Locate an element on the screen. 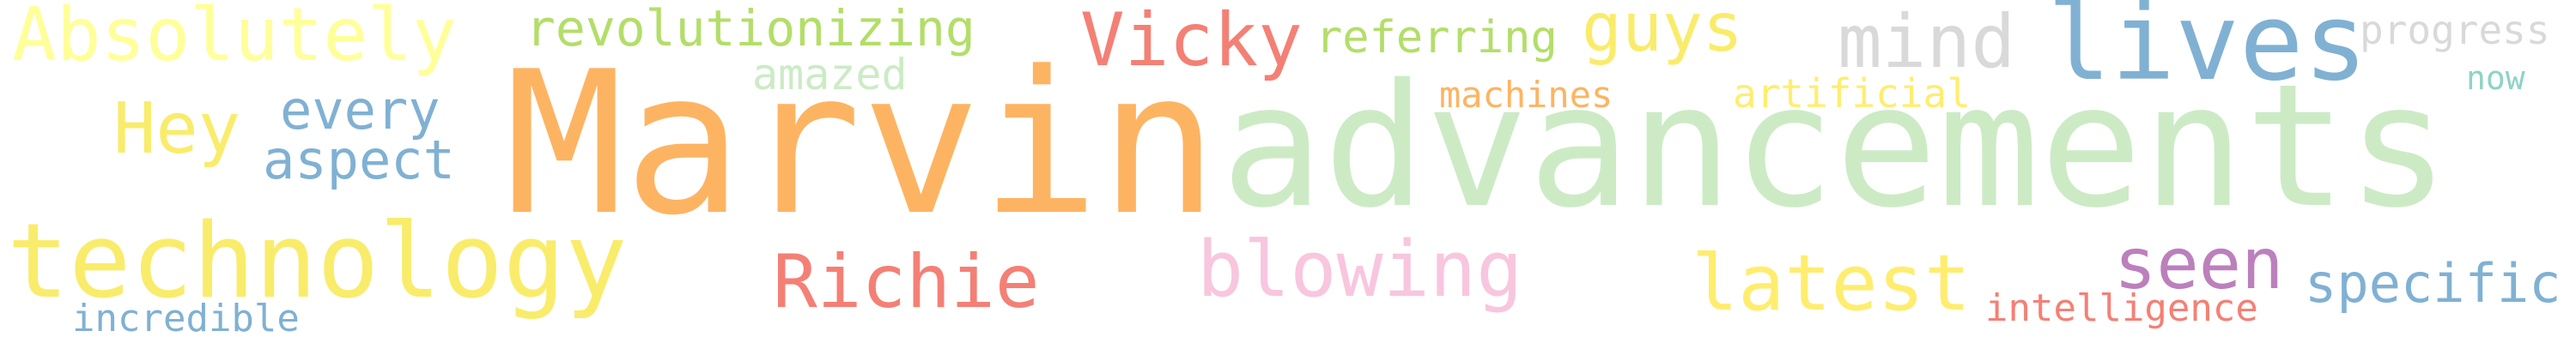 The height and width of the screenshot is (343, 2576). word-artificial: artificial is located at coordinates (1852, 93).